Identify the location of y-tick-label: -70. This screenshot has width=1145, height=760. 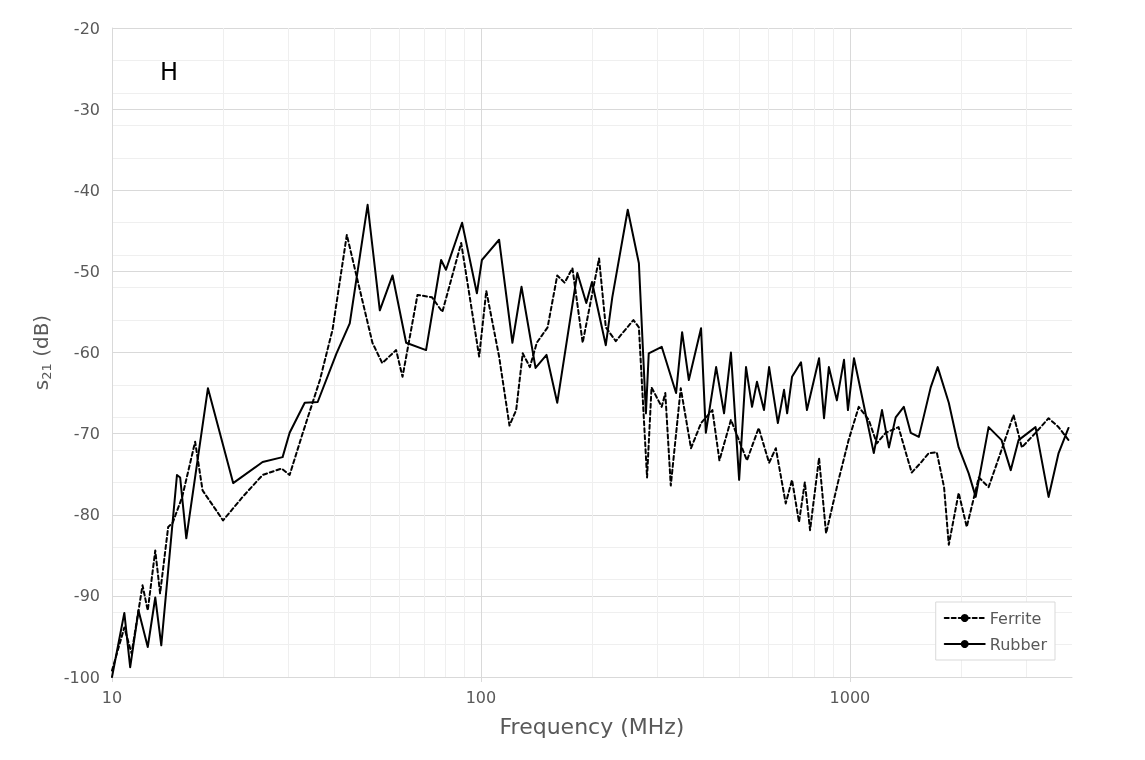
(86, 434).